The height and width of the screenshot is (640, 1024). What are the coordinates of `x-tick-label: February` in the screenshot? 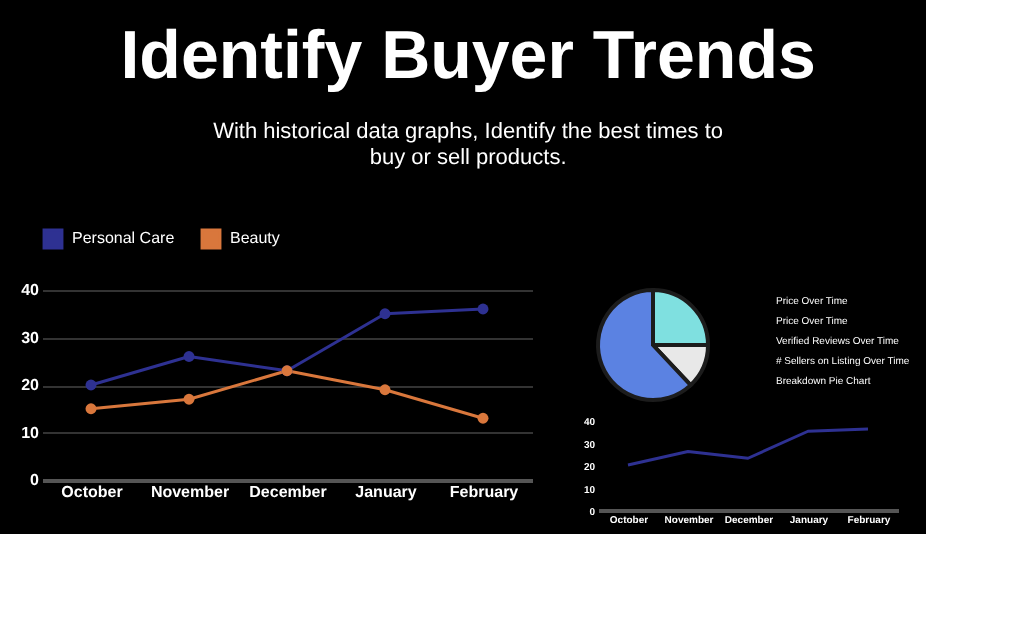 It's located at (484, 492).